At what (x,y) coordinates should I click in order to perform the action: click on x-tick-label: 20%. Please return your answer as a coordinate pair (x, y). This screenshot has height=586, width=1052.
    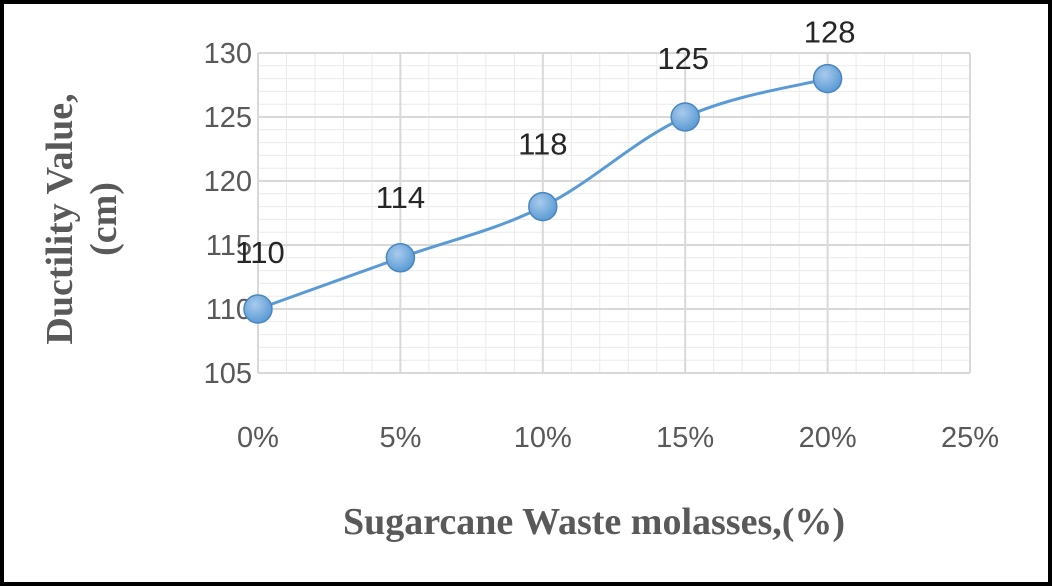
    Looking at the image, I should click on (828, 438).